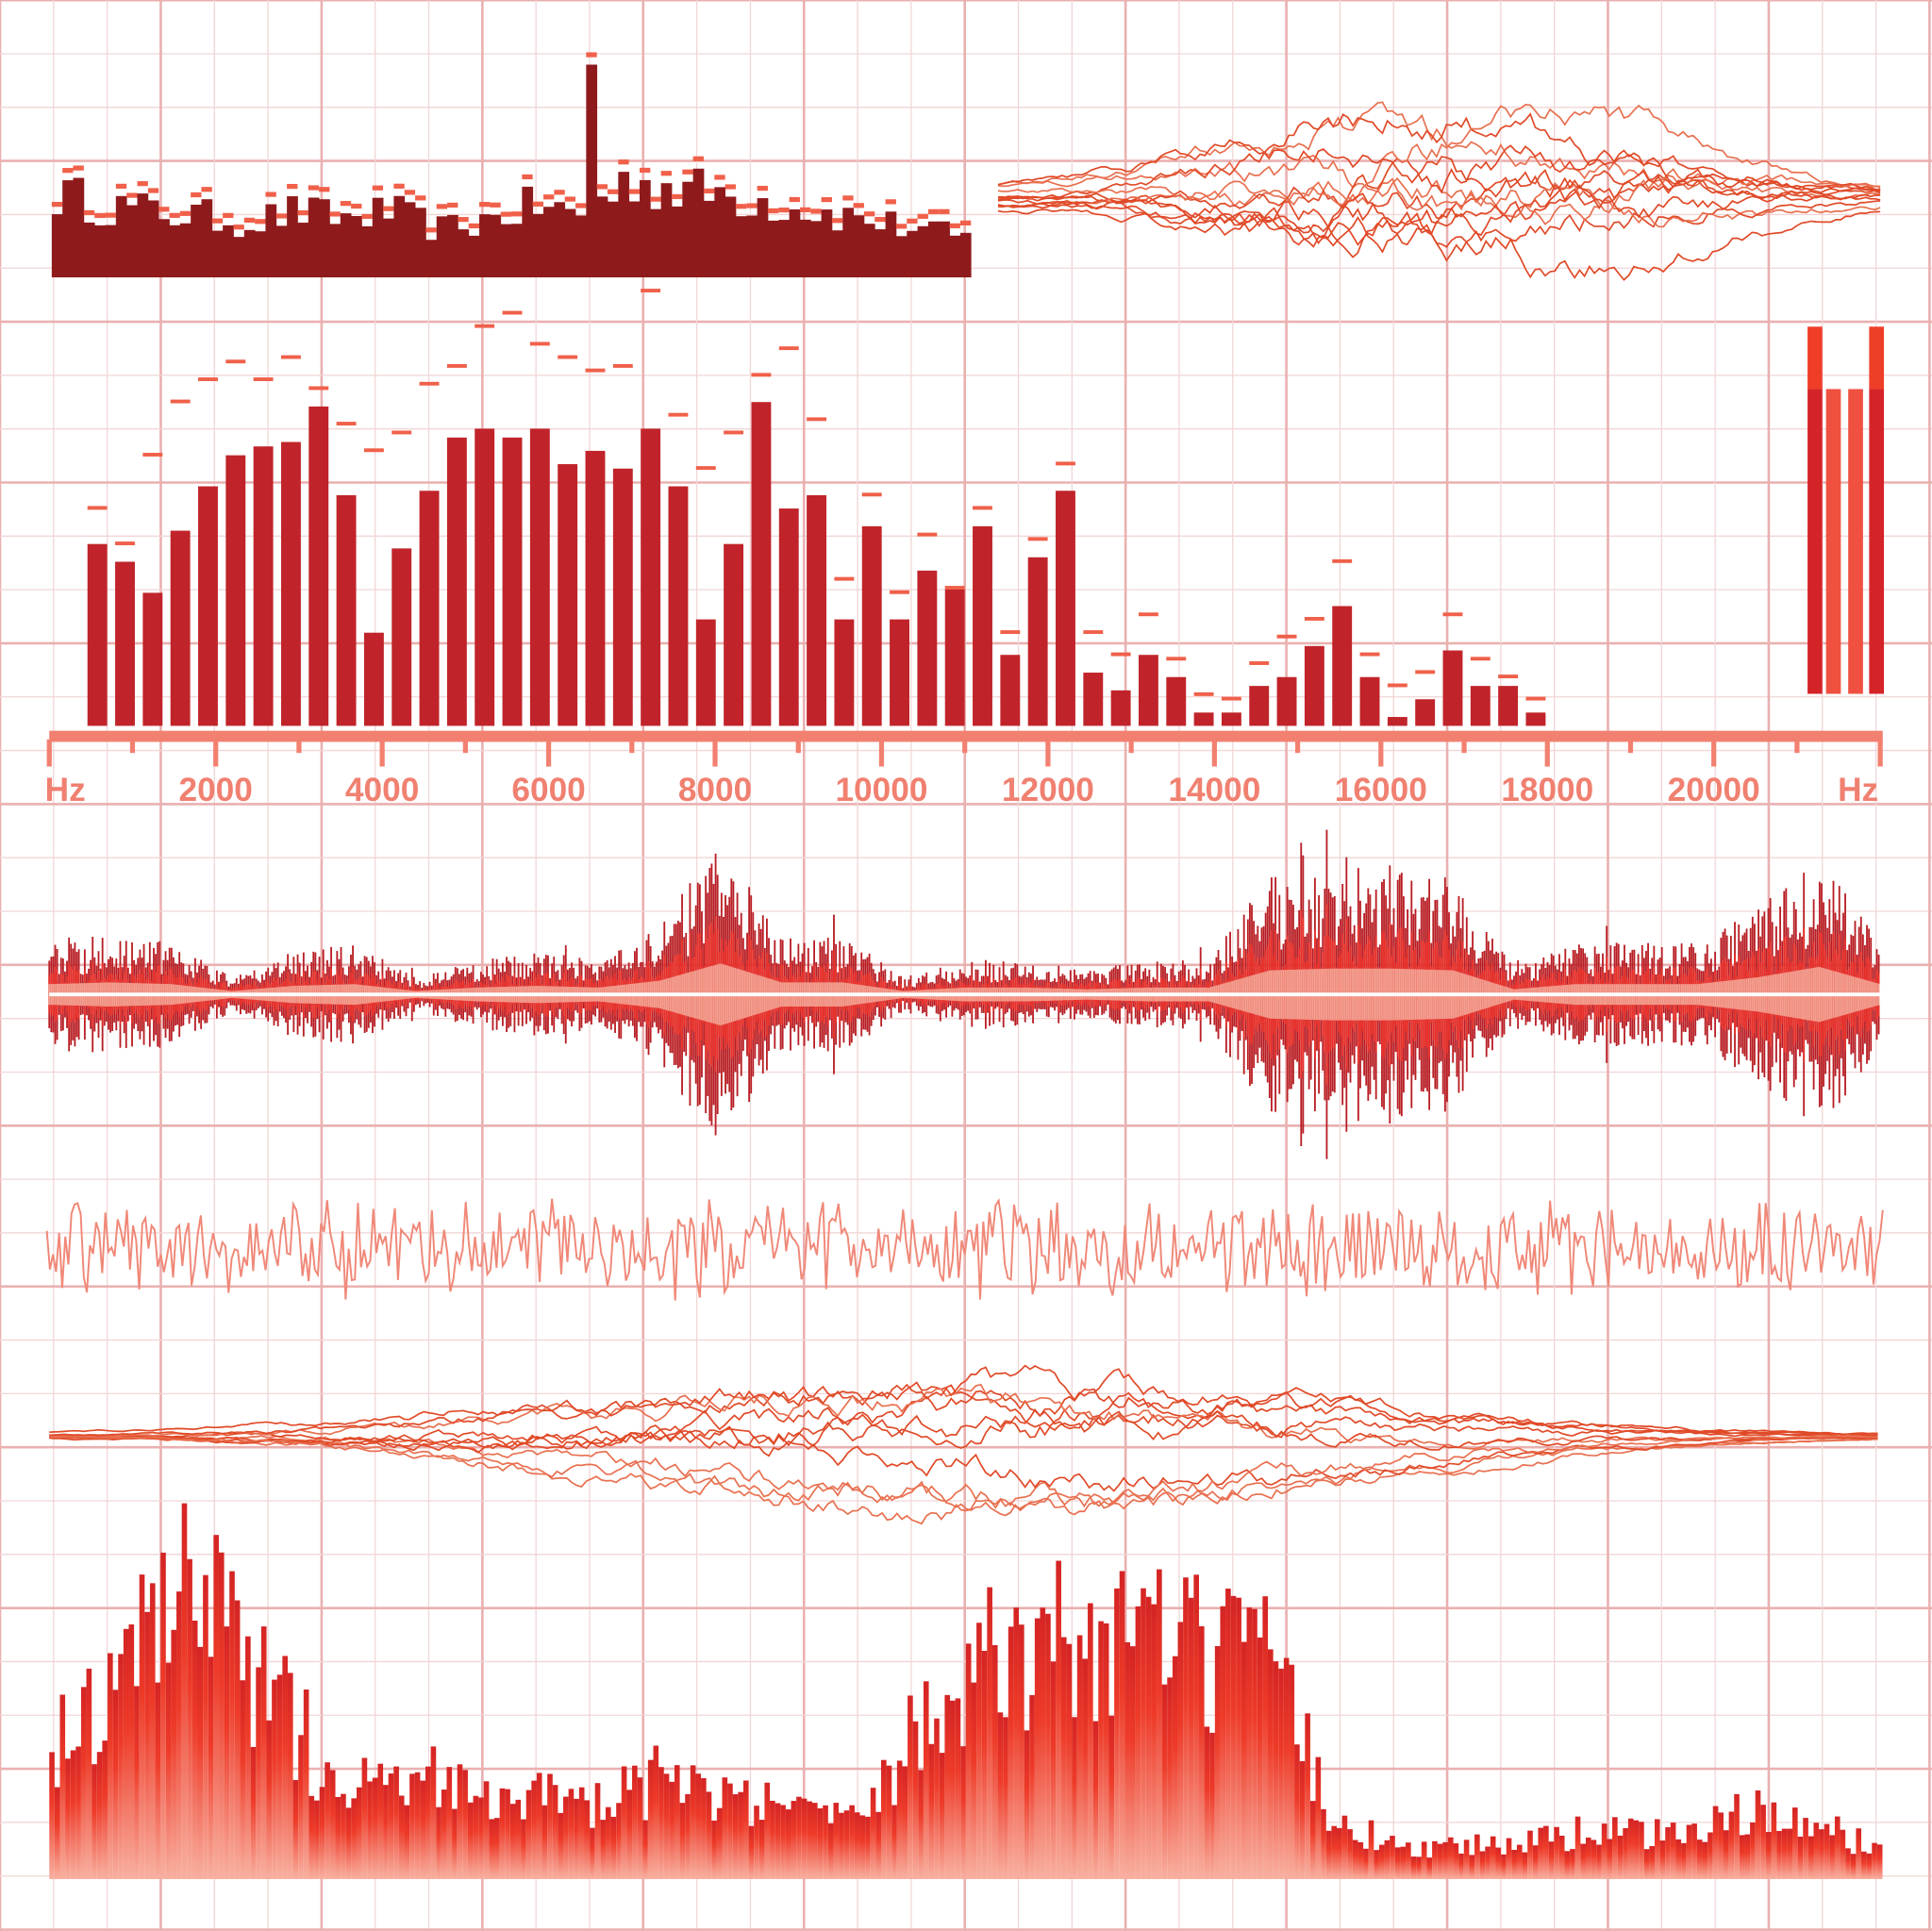 The image size is (1932, 1931). I want to click on axis-unit-right: Hz, so click(1858, 790).